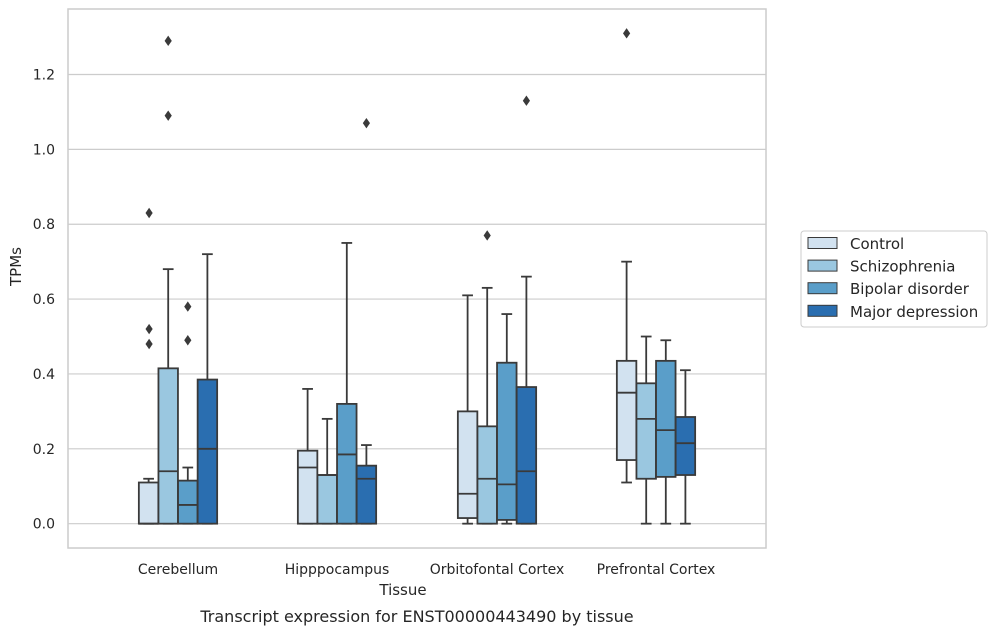 The image size is (997, 634). I want to click on x-tick-label: Orbitofontal Cortex, so click(497, 570).